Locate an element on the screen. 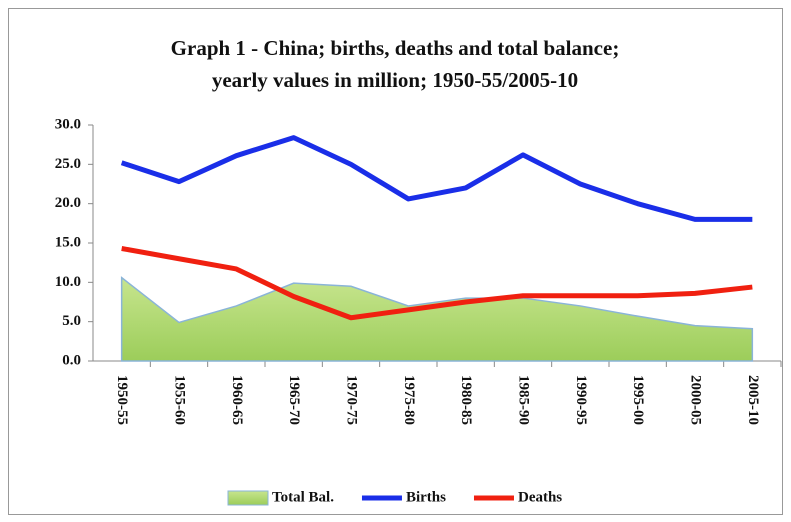 Image resolution: width=791 pixels, height=522 pixels. x-tick-label: 1955-60 is located at coordinates (180, 400).